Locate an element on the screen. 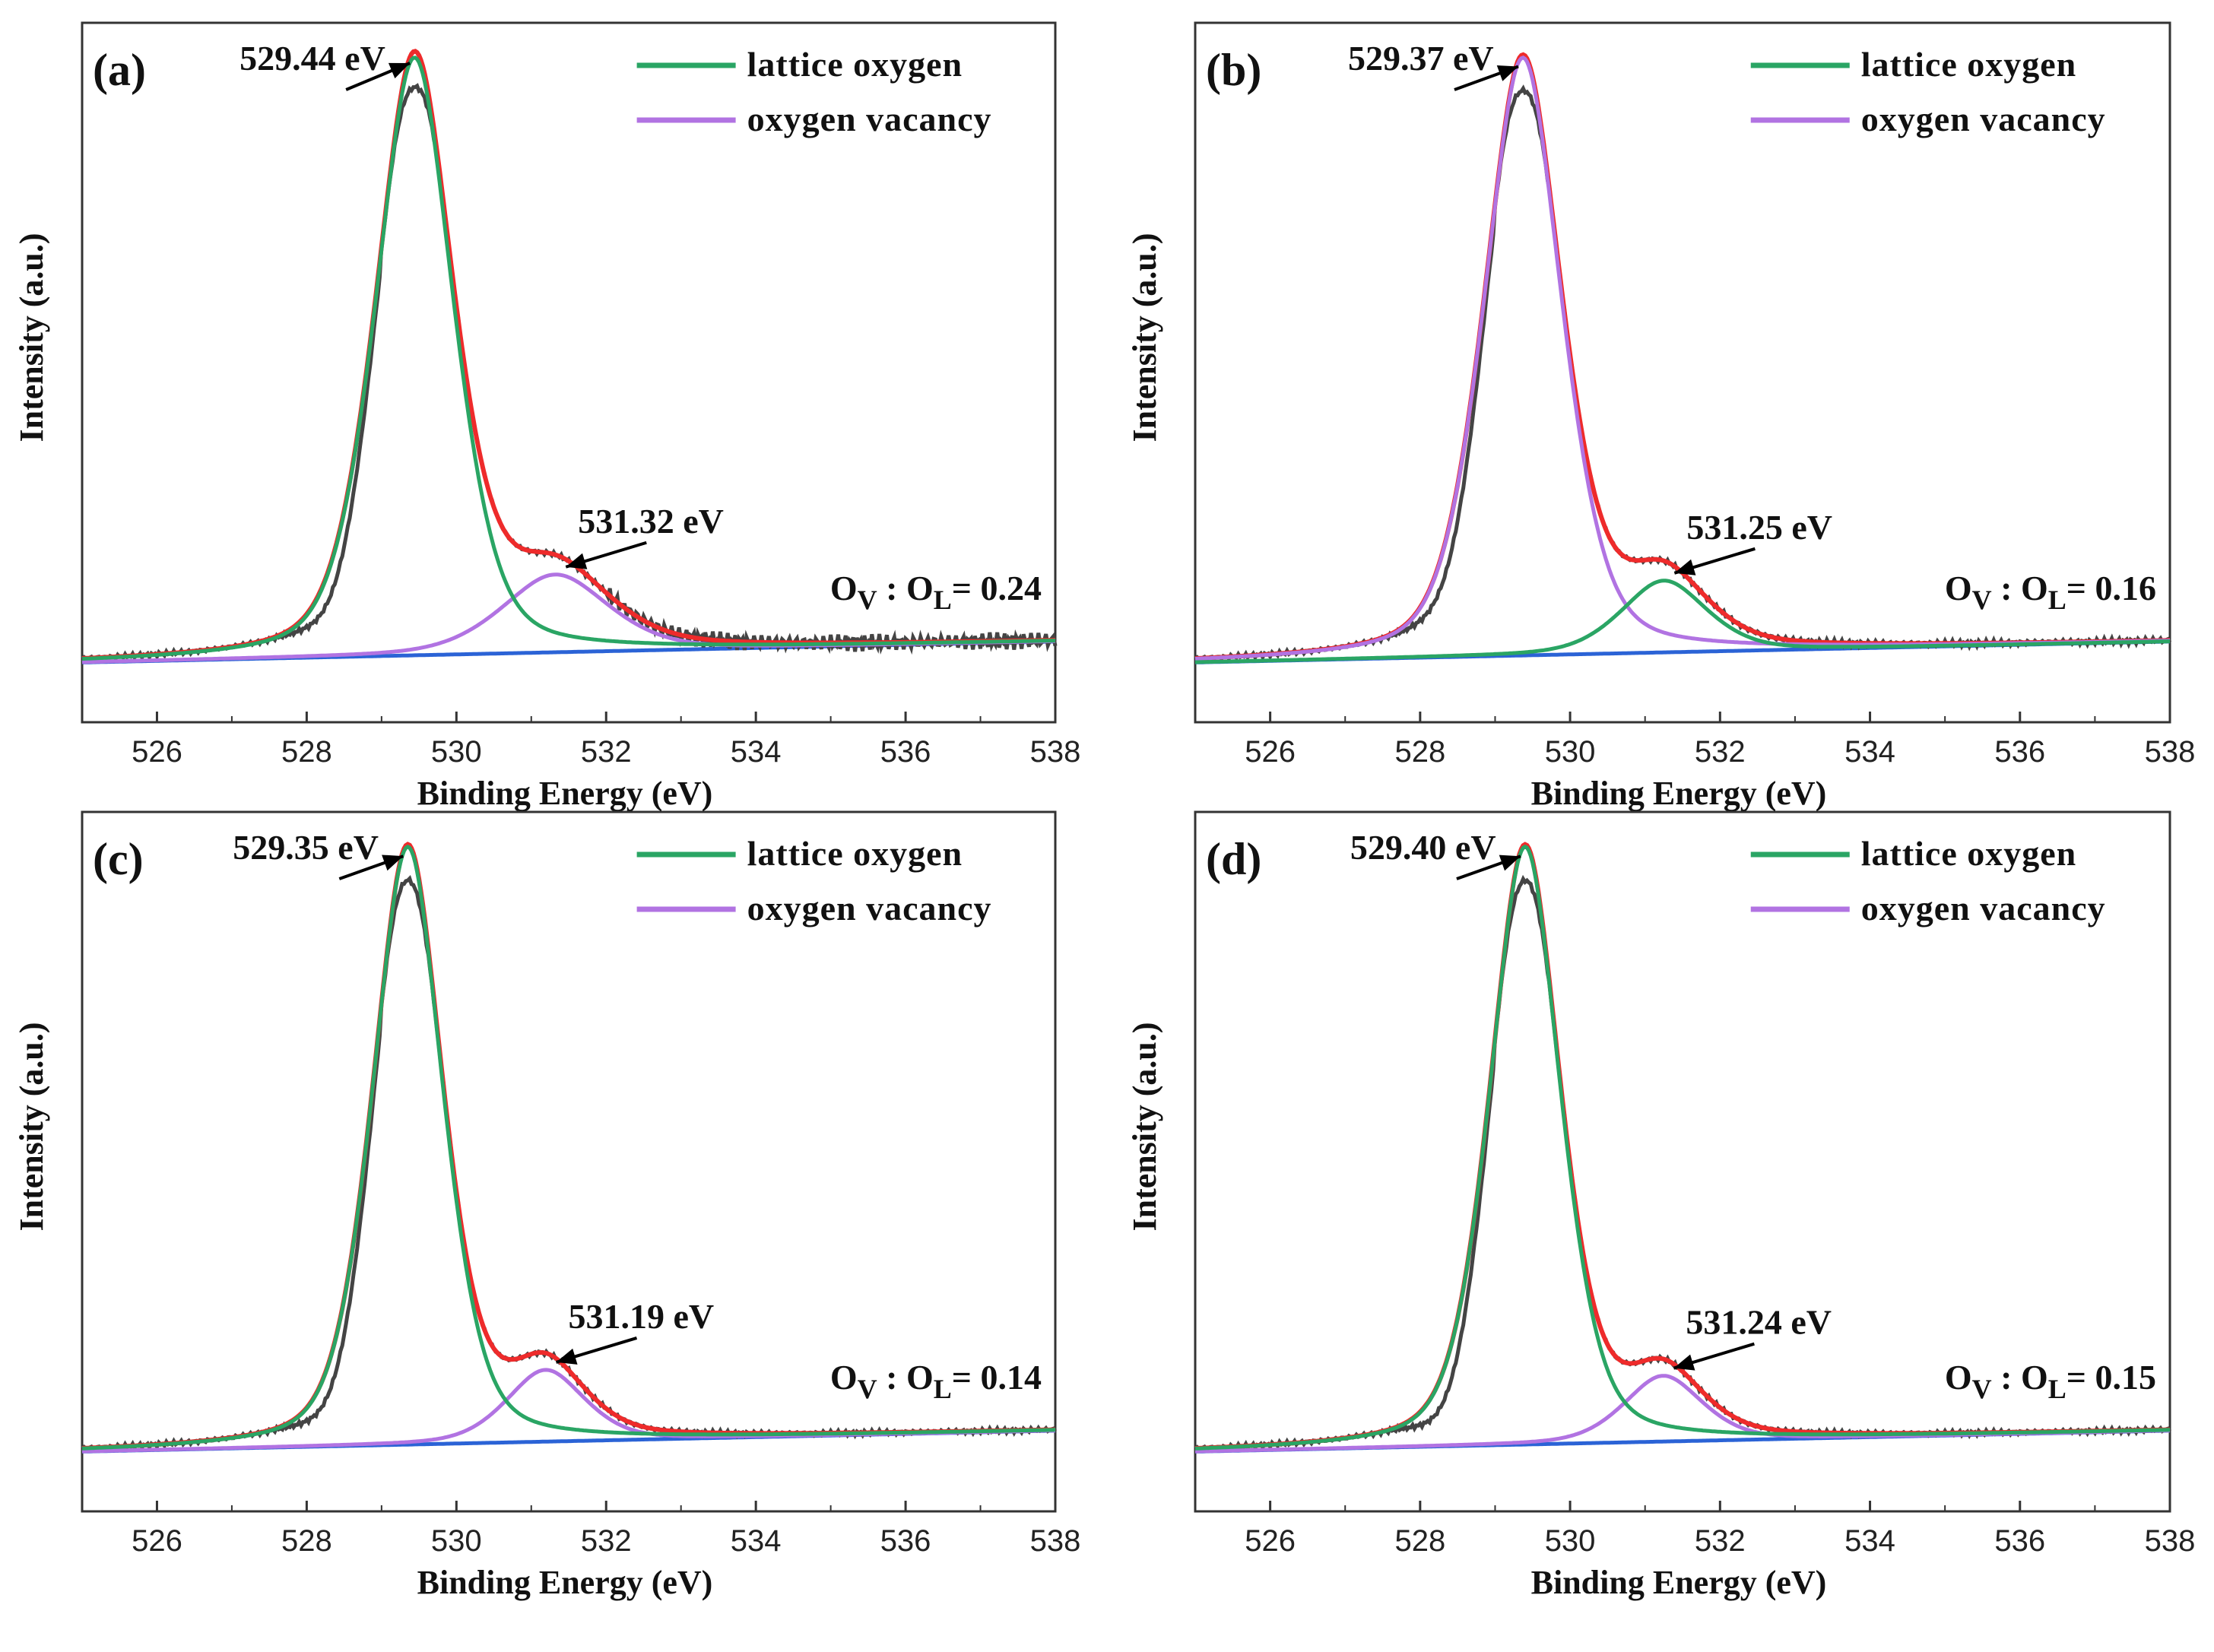 Image resolution: width=2214 pixels, height=1652 pixels. green-component-line is located at coordinates (1682, 621).